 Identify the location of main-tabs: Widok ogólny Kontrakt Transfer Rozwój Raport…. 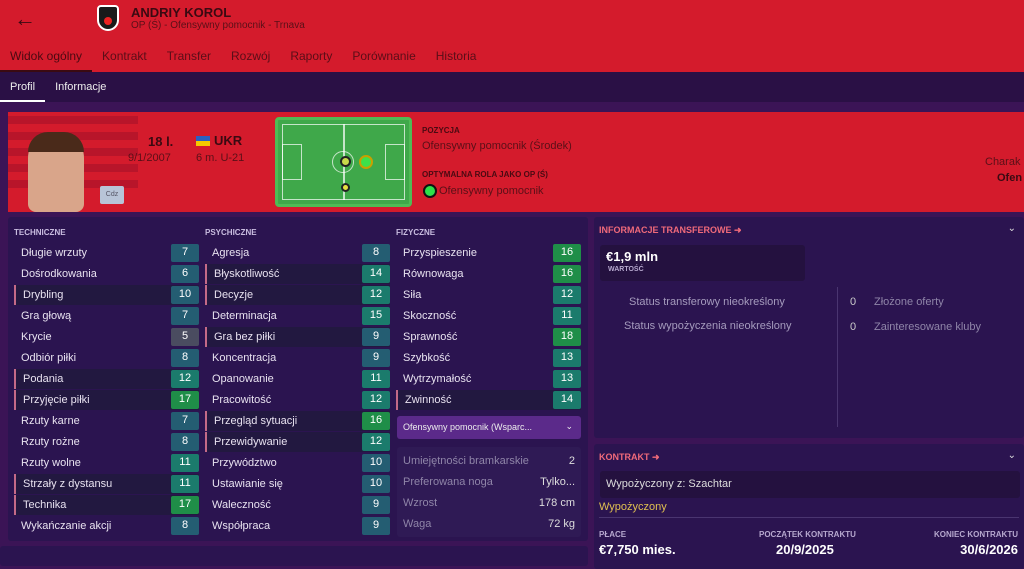
(243, 59).